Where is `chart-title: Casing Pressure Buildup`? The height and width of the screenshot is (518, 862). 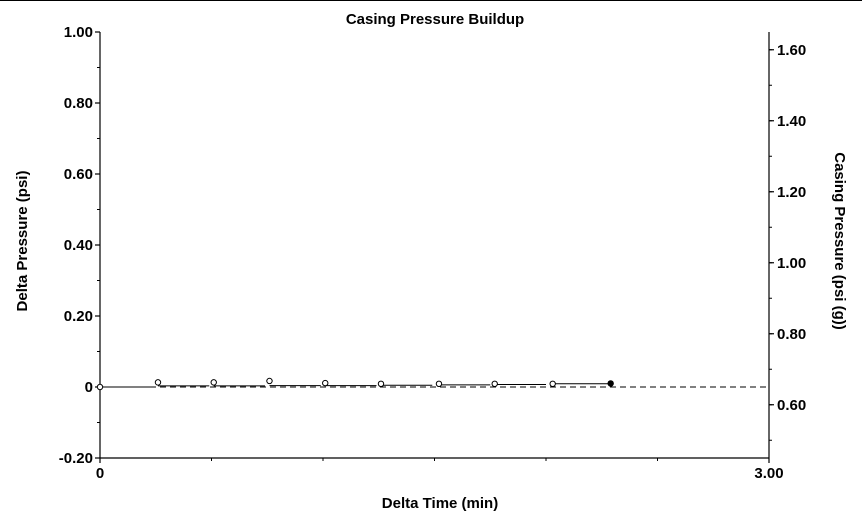 chart-title: Casing Pressure Buildup is located at coordinates (435, 19).